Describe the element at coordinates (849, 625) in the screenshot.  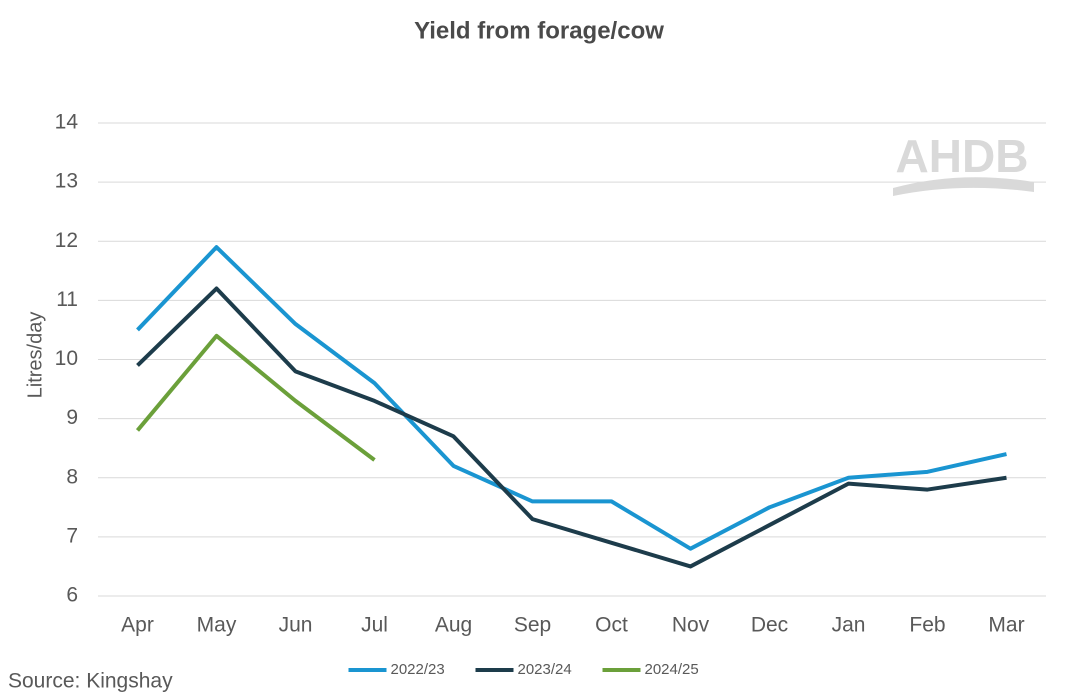
I see `x-tick-label: Jan` at that location.